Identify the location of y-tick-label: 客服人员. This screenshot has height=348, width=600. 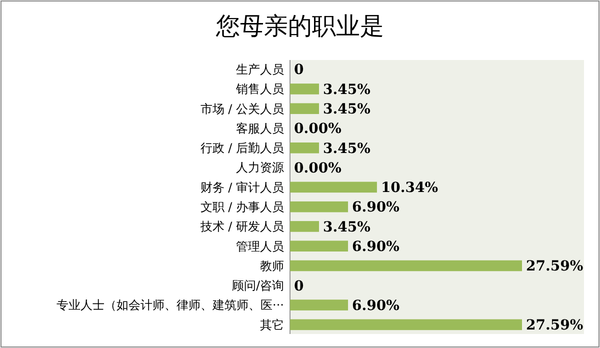
(260, 128).